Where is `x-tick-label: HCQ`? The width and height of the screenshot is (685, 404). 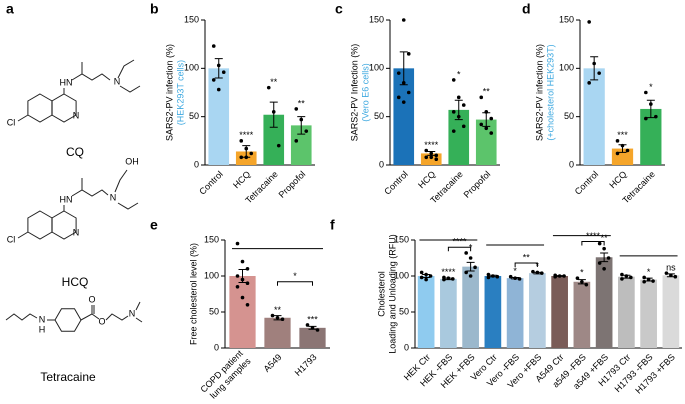 x-tick-label: HCQ is located at coordinates (241, 179).